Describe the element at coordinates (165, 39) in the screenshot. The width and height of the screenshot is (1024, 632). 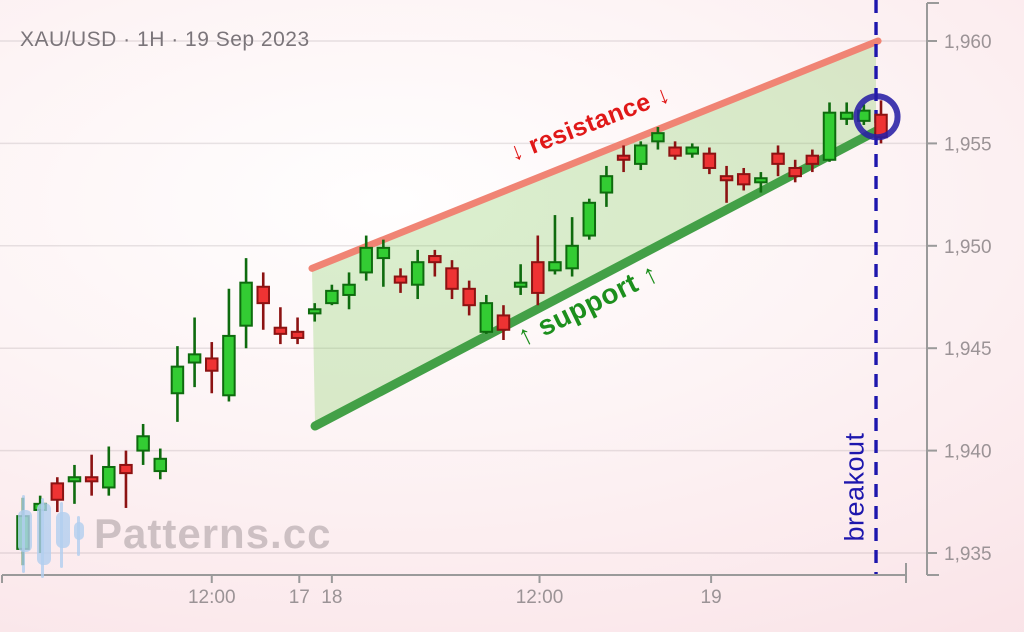
I see `page-title: XAU/USD · 1H · 19 Sep 2023` at that location.